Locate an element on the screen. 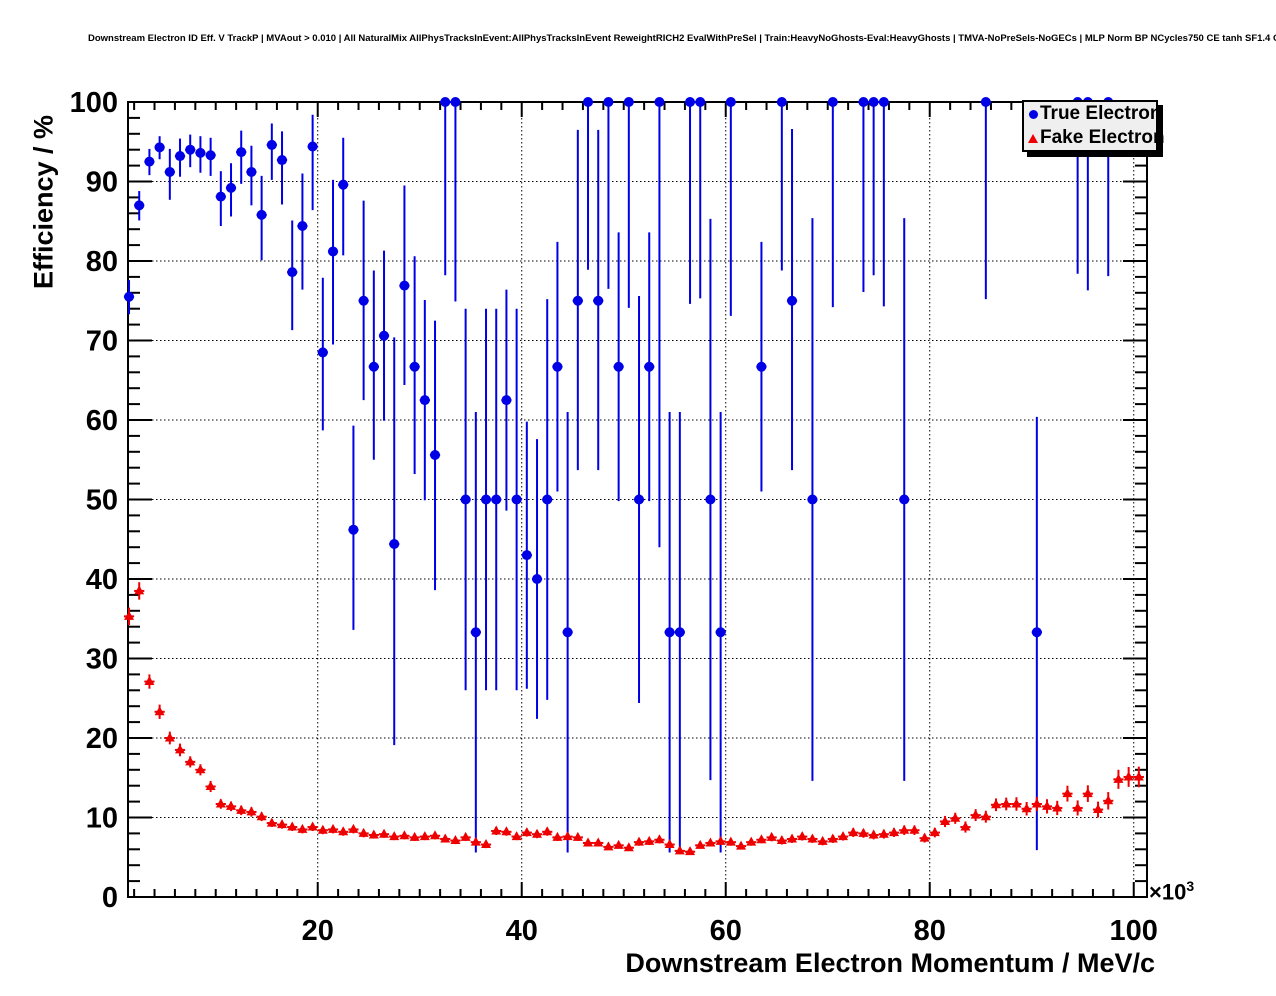  x-axis-exponent: ×10³ is located at coordinates (1171, 891).